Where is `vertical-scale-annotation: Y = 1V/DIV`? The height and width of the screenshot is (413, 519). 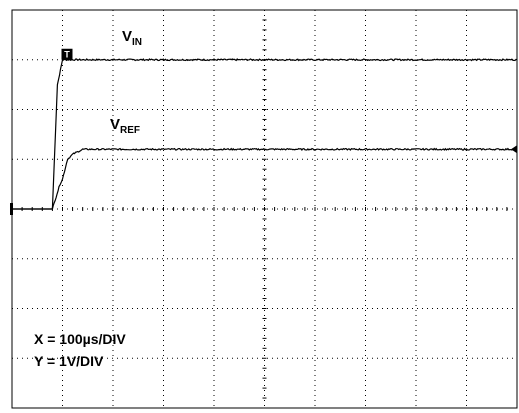 vertical-scale-annotation: Y = 1V/DIV is located at coordinates (69, 361).